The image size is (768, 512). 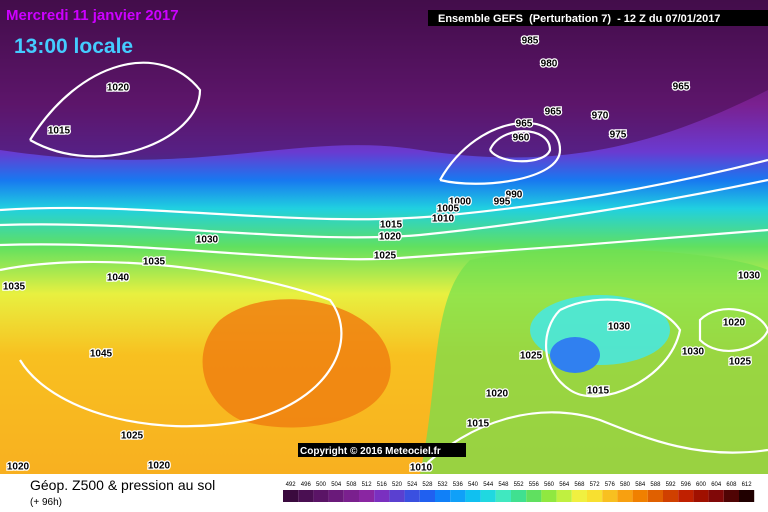 What do you see at coordinates (640, 485) in the screenshot?
I see `legend-label: 584` at bounding box center [640, 485].